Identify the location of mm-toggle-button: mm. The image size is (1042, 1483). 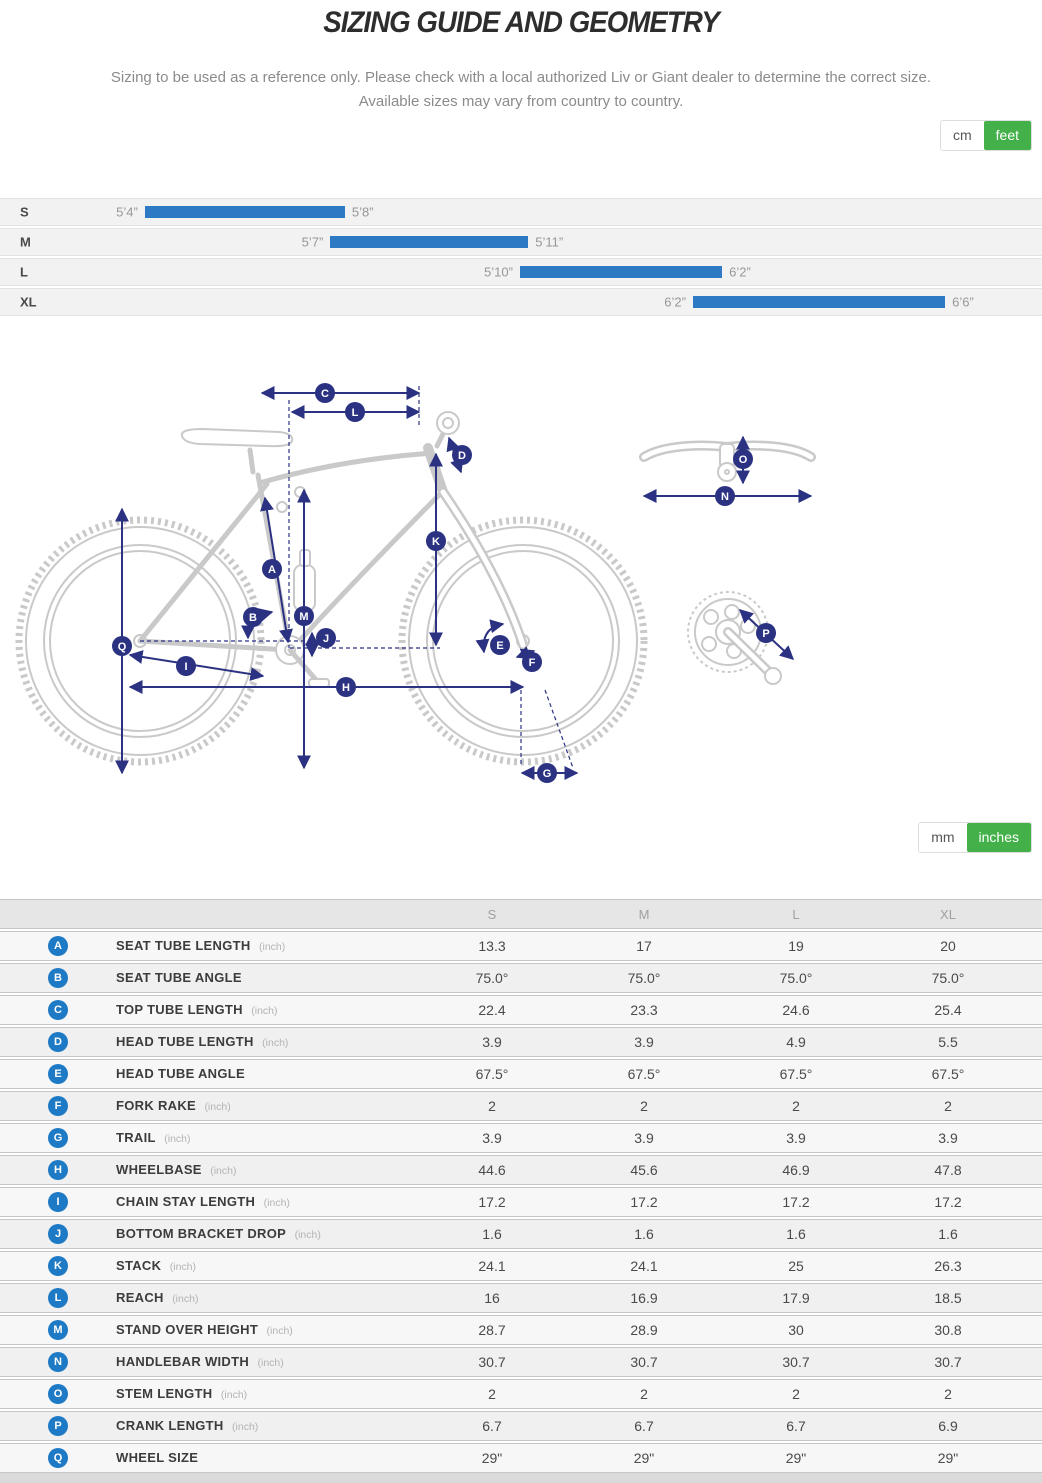
(943, 837).